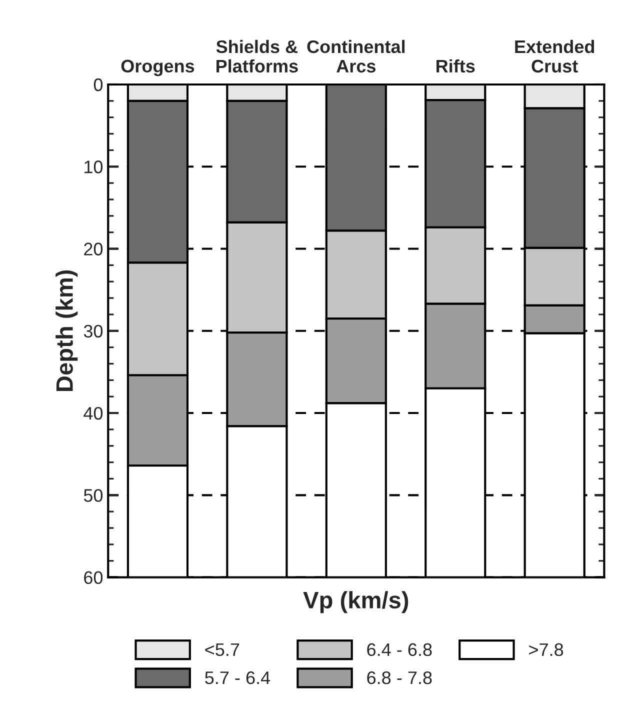  What do you see at coordinates (257, 56) in the screenshot?
I see `x-tick-label: Shields & Platforms` at bounding box center [257, 56].